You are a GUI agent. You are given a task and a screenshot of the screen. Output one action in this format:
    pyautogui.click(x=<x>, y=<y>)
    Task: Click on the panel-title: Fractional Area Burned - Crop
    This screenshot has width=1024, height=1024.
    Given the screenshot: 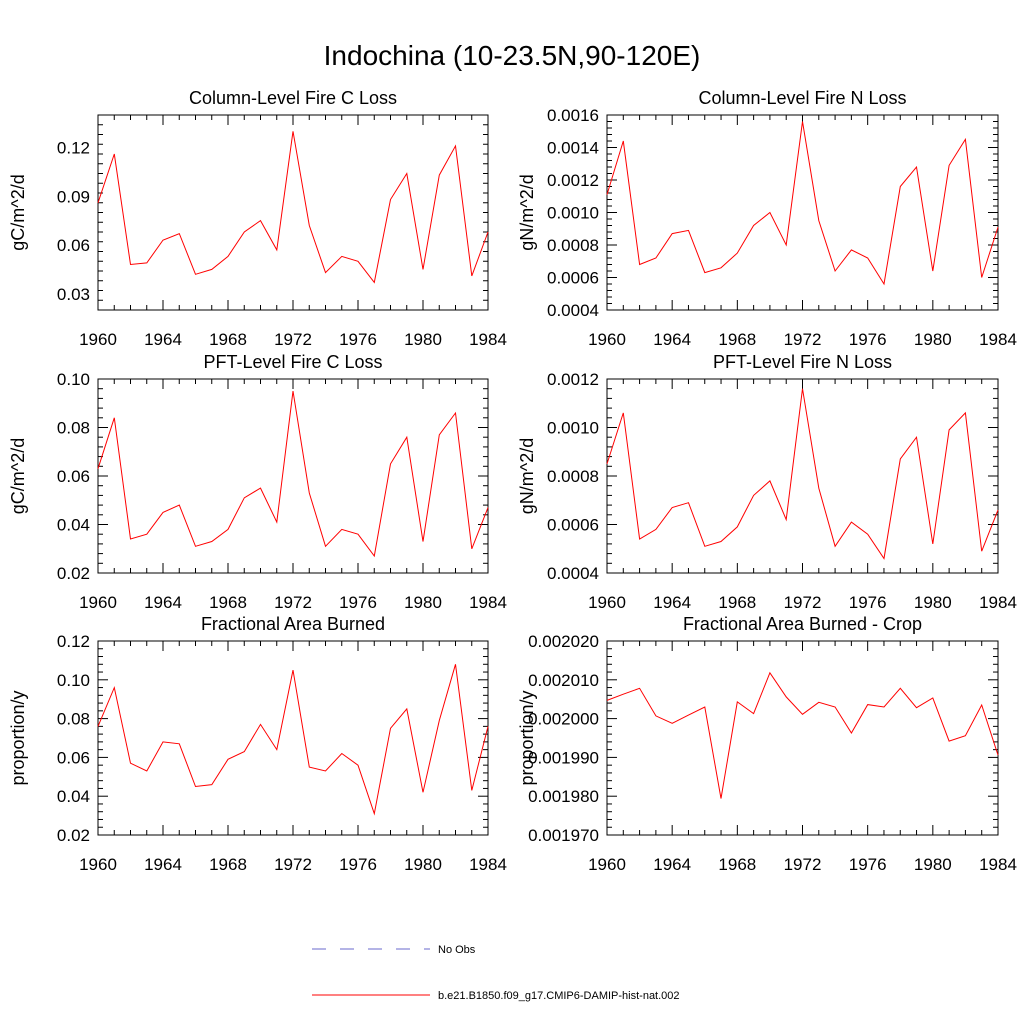 What is the action you would take?
    pyautogui.click(x=802, y=624)
    